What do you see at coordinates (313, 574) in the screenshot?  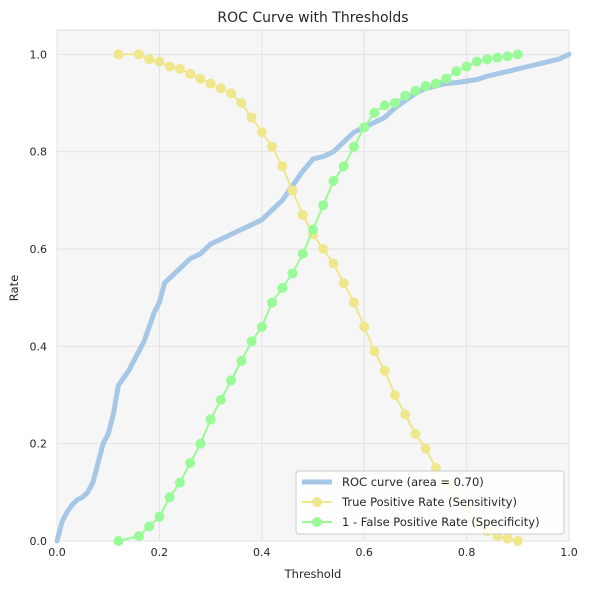 I see `x-axis-label: Threshold` at bounding box center [313, 574].